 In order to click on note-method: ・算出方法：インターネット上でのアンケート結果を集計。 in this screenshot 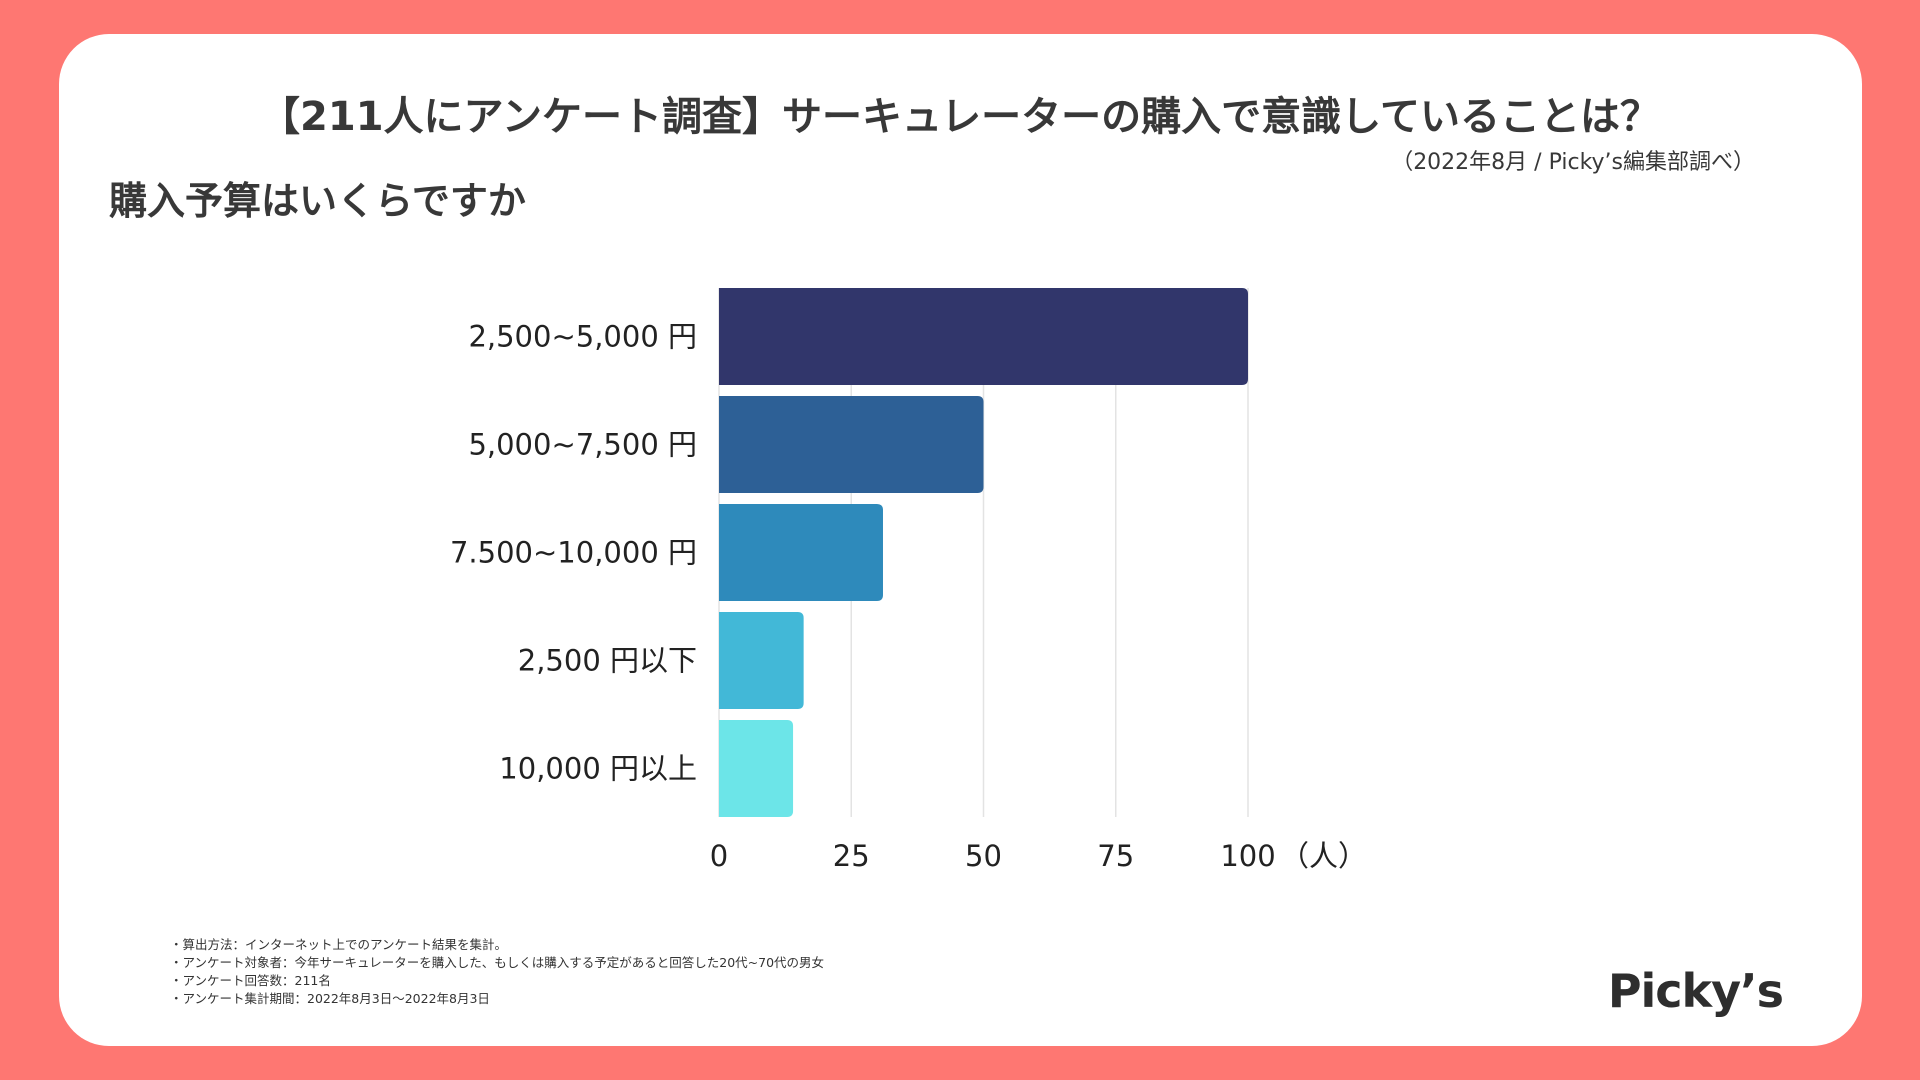, I will do `click(339, 944)`.